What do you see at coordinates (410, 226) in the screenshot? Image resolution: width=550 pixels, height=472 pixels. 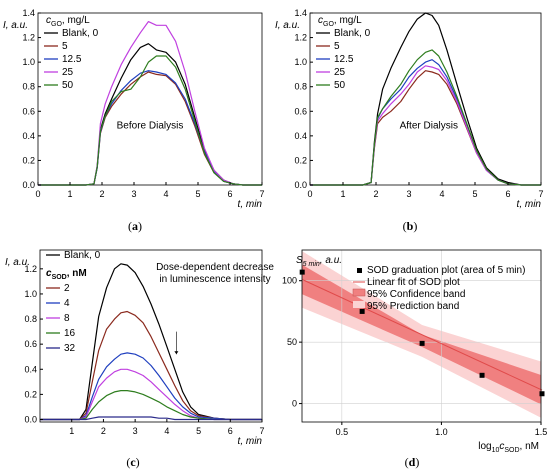 I see `panel-caption: (b)` at bounding box center [410, 226].